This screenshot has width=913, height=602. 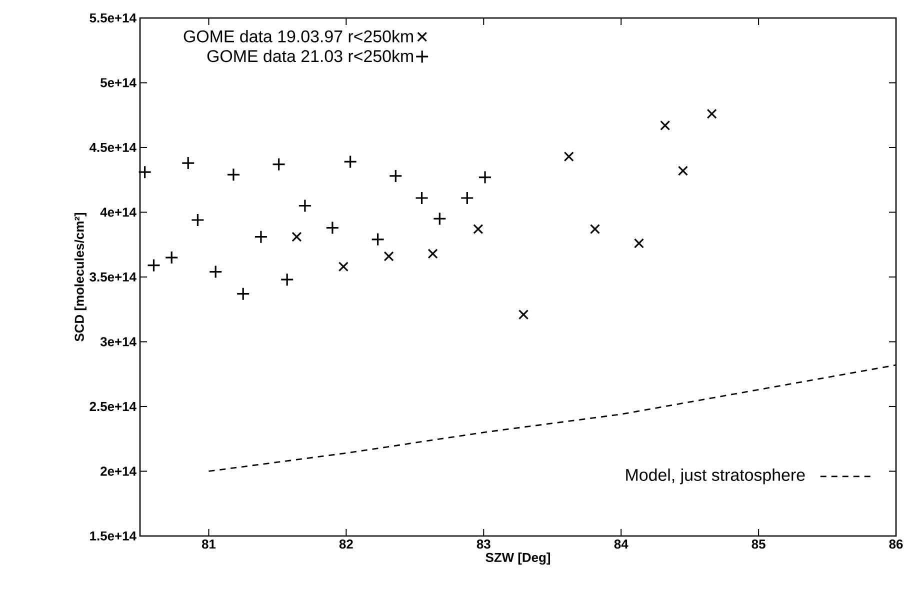 I want to click on y-tick-label: 5.5e+14, so click(x=113, y=17).